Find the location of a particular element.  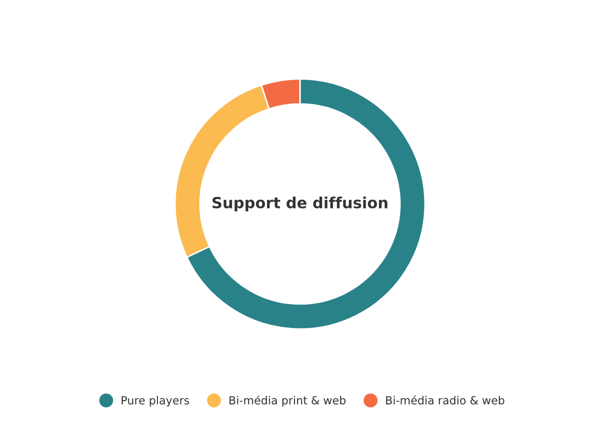

legend-label: Bi-média print & web is located at coordinates (288, 401).